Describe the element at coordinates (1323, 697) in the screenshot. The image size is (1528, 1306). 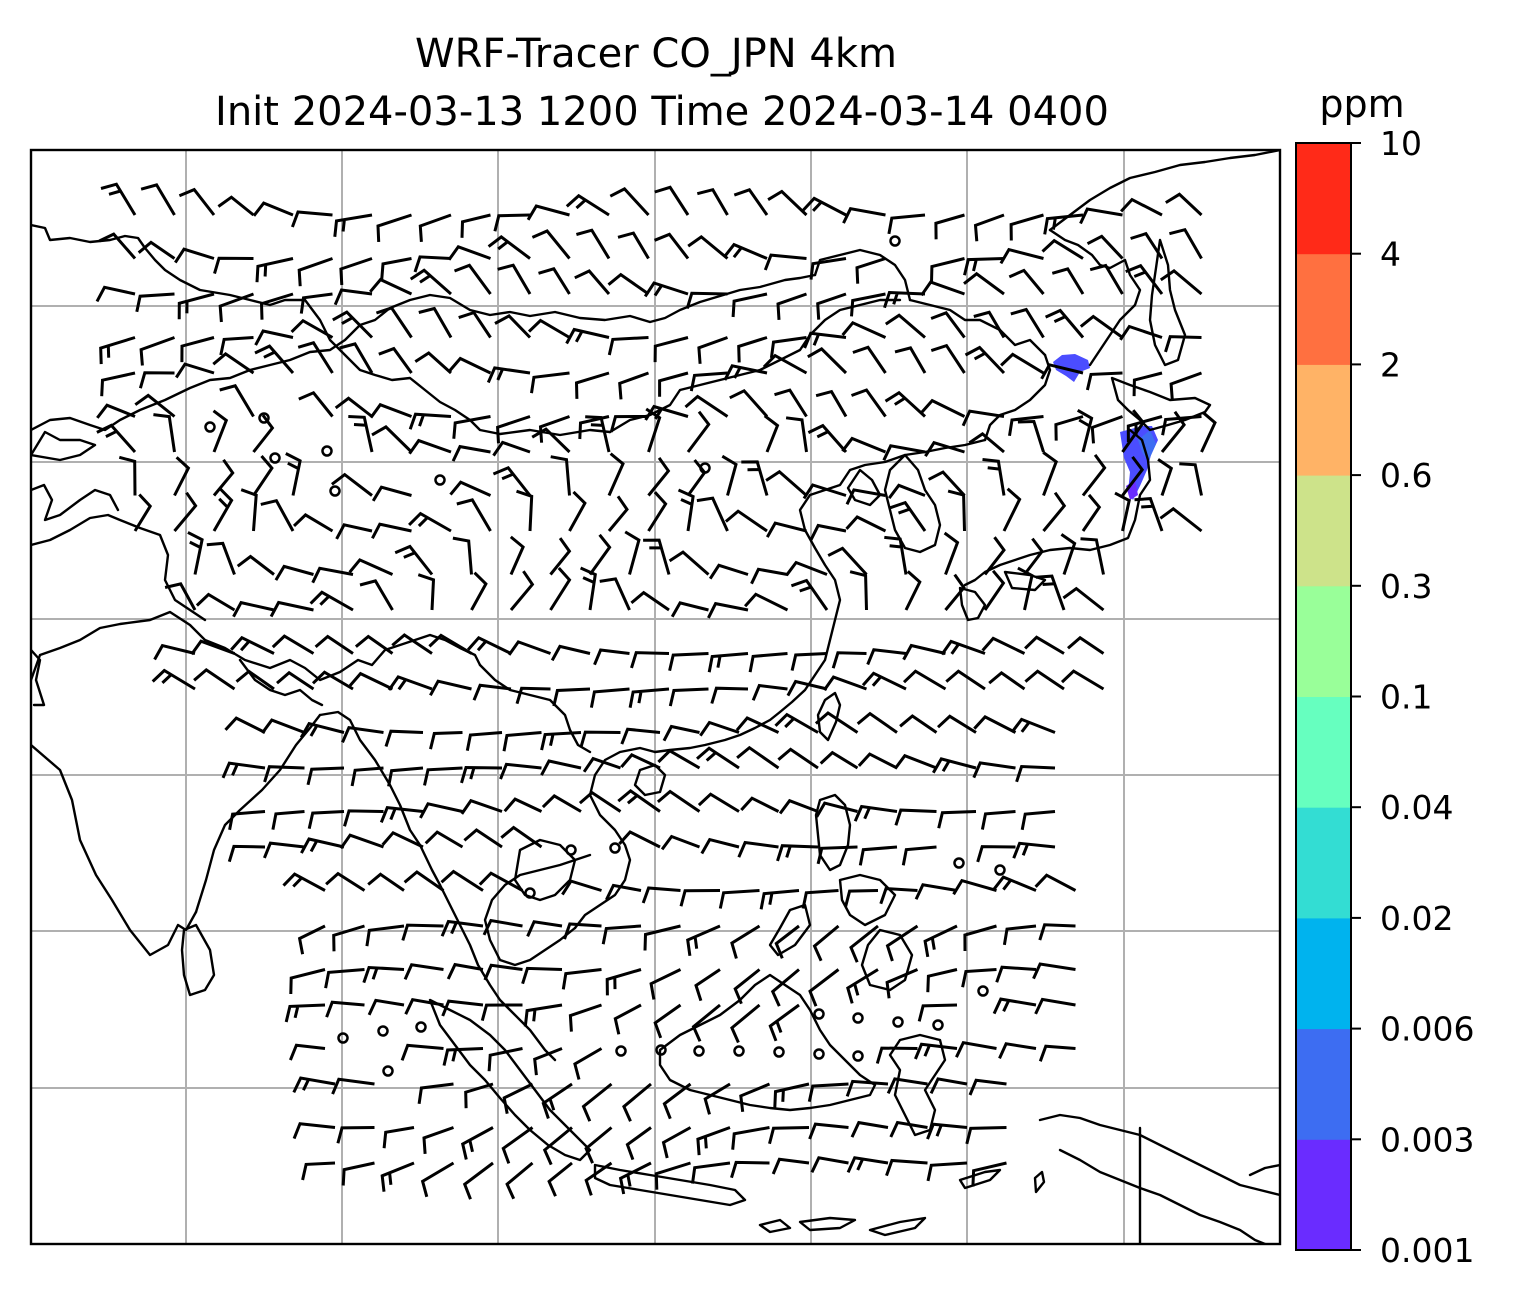
I see `colorbar-segments` at that location.